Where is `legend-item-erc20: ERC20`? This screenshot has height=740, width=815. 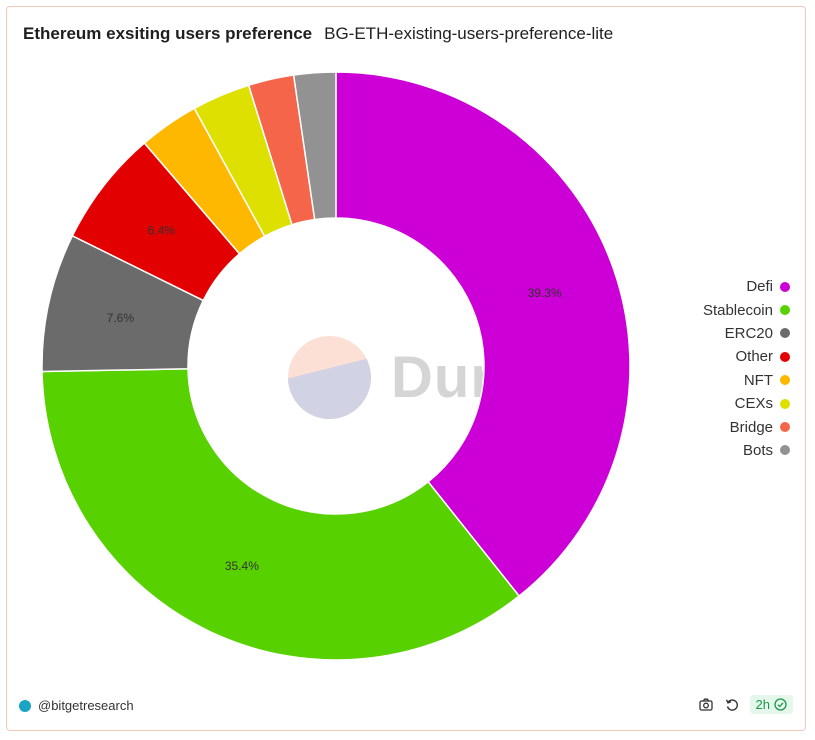 legend-item-erc20: ERC20 is located at coordinates (715, 333).